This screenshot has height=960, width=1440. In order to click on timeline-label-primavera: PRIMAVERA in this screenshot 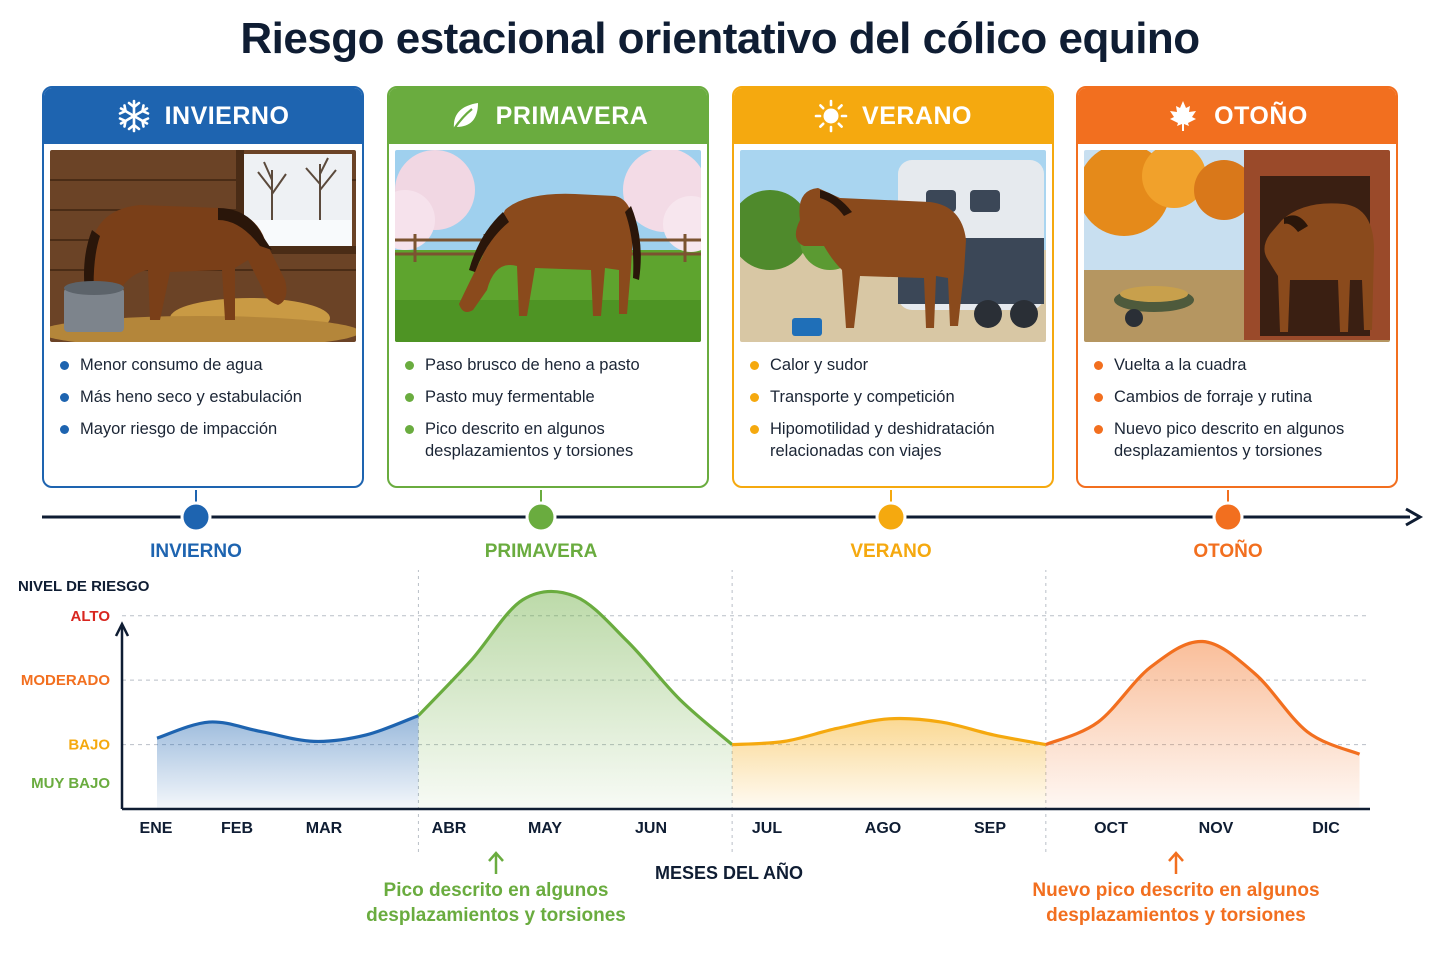, I will do `click(541, 551)`.